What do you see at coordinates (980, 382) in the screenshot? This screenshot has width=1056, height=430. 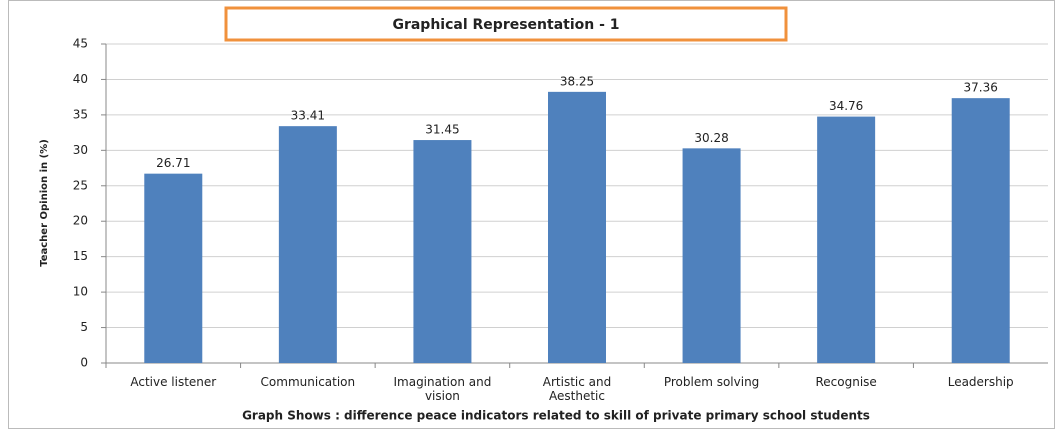 I see `x-tick-label: Leadership` at bounding box center [980, 382].